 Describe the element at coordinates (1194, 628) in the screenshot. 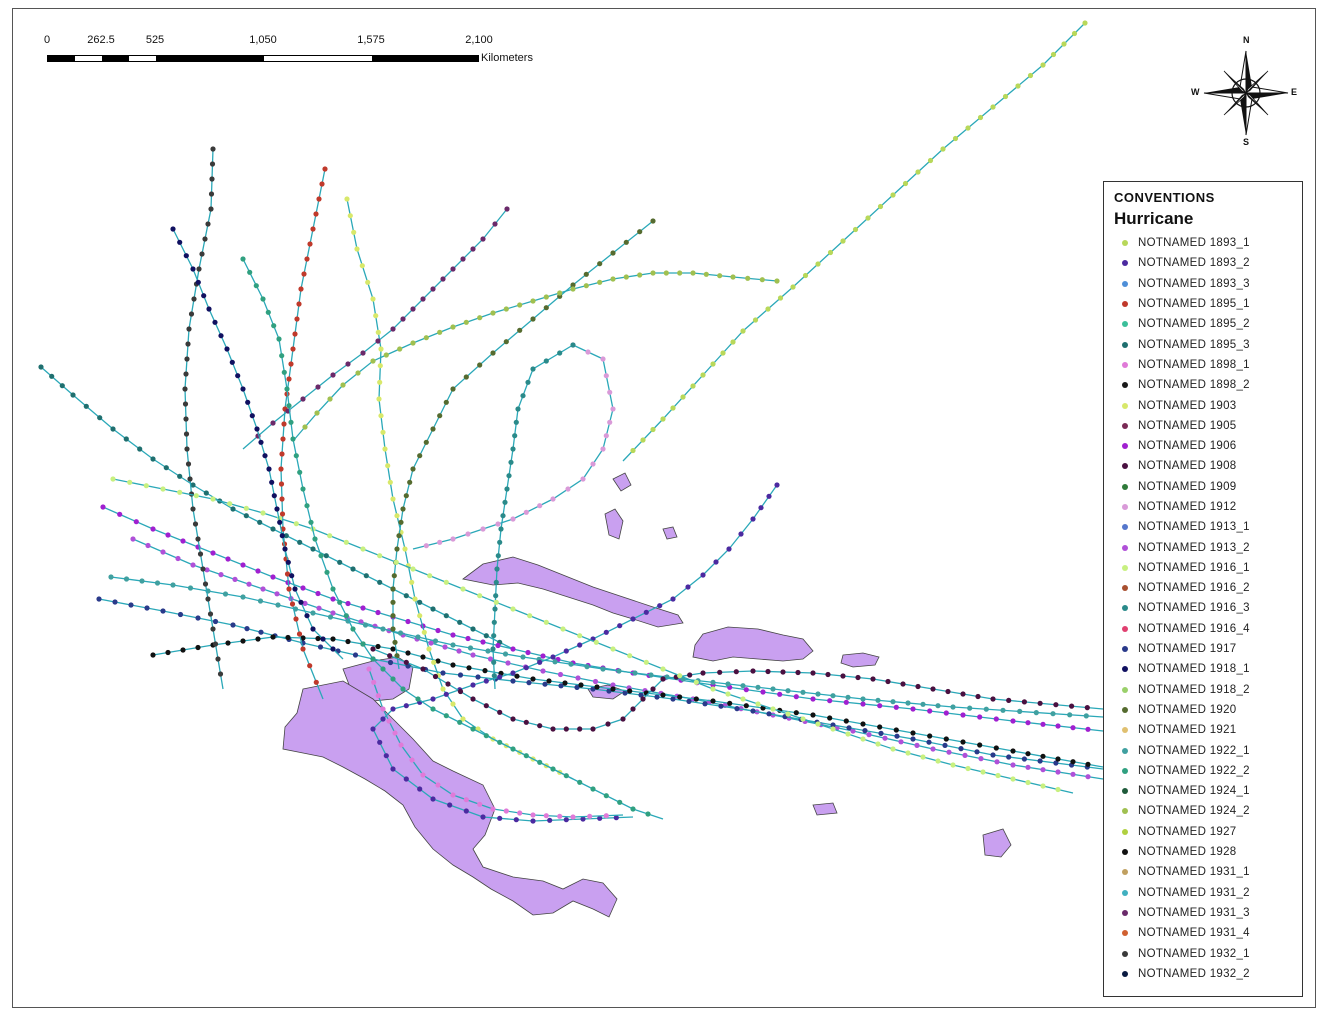

I see `legend-item-label: NOTNAMED 1916_4` at that location.